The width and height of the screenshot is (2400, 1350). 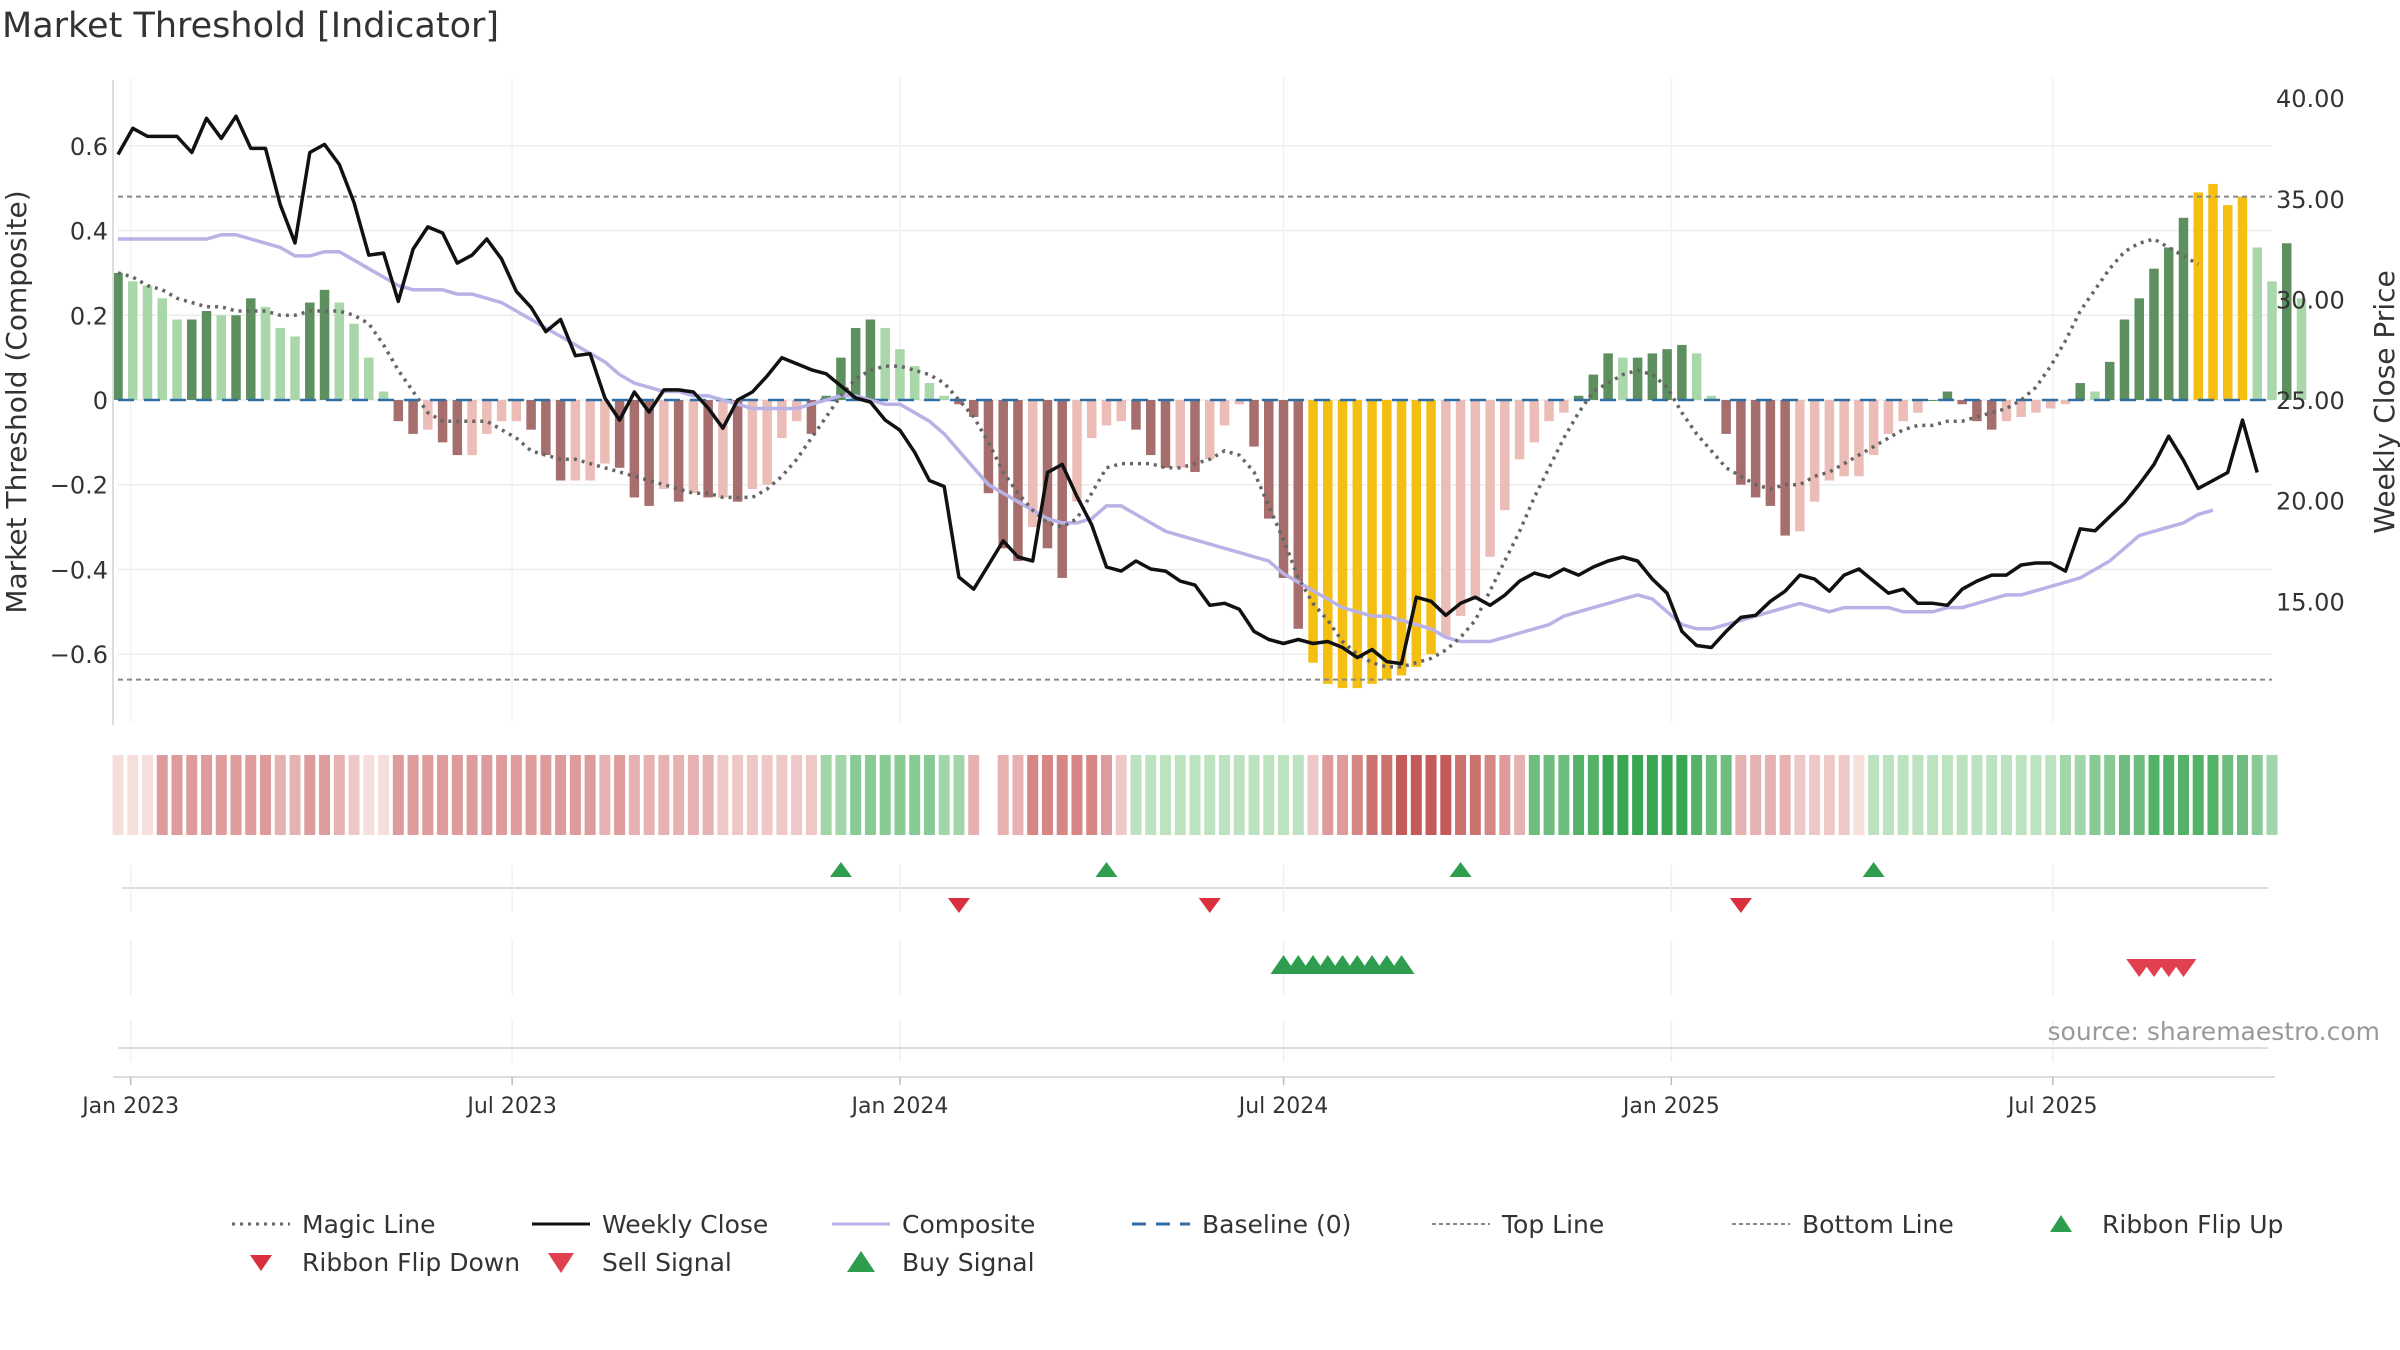 I want to click on y2-tick-label: 15.00, so click(x=2310, y=602).